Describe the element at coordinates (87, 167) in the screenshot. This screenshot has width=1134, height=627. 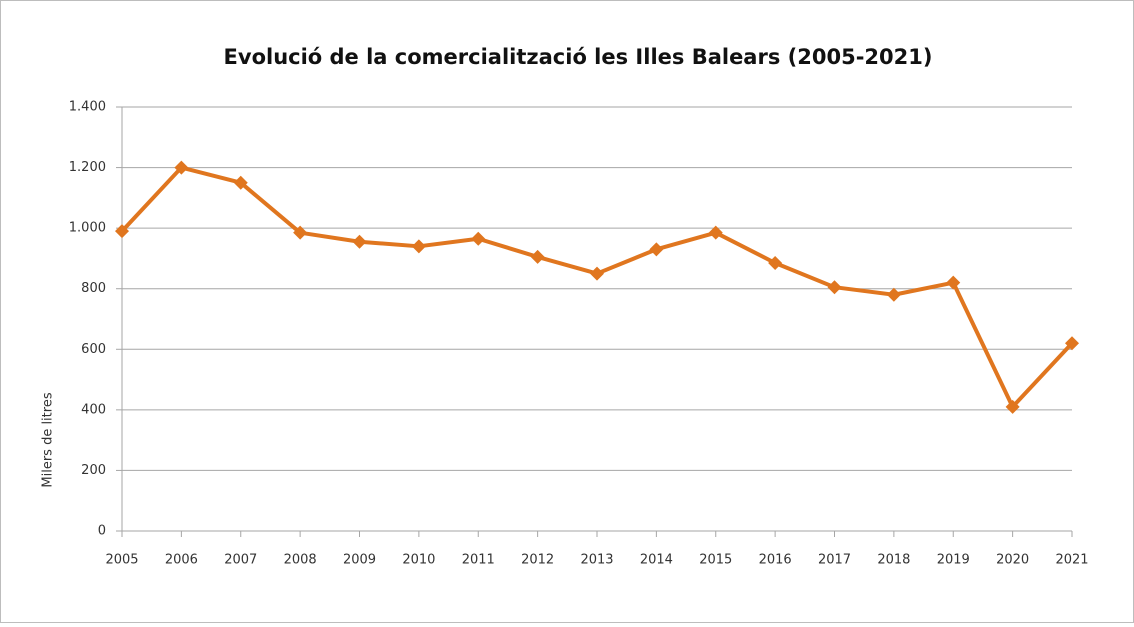
I see `y-tick-label: 1.200` at that location.